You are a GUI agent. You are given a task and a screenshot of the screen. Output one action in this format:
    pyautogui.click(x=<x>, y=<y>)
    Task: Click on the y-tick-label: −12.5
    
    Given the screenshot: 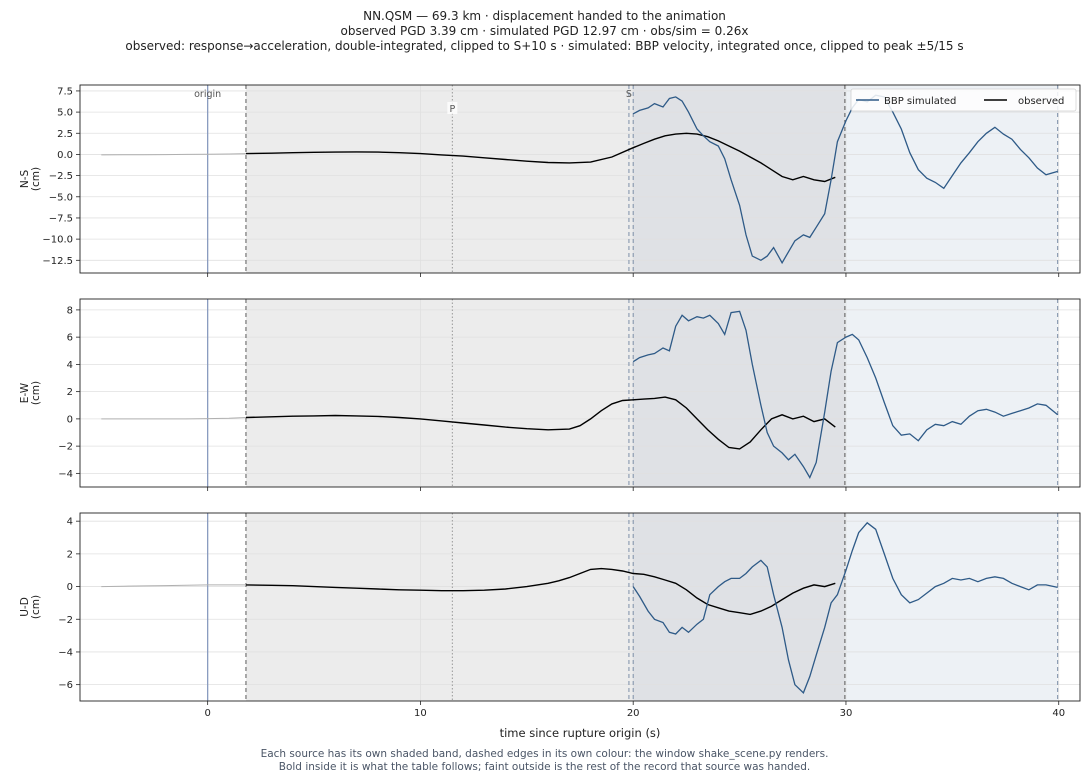 What is the action you would take?
    pyautogui.click(x=57, y=261)
    